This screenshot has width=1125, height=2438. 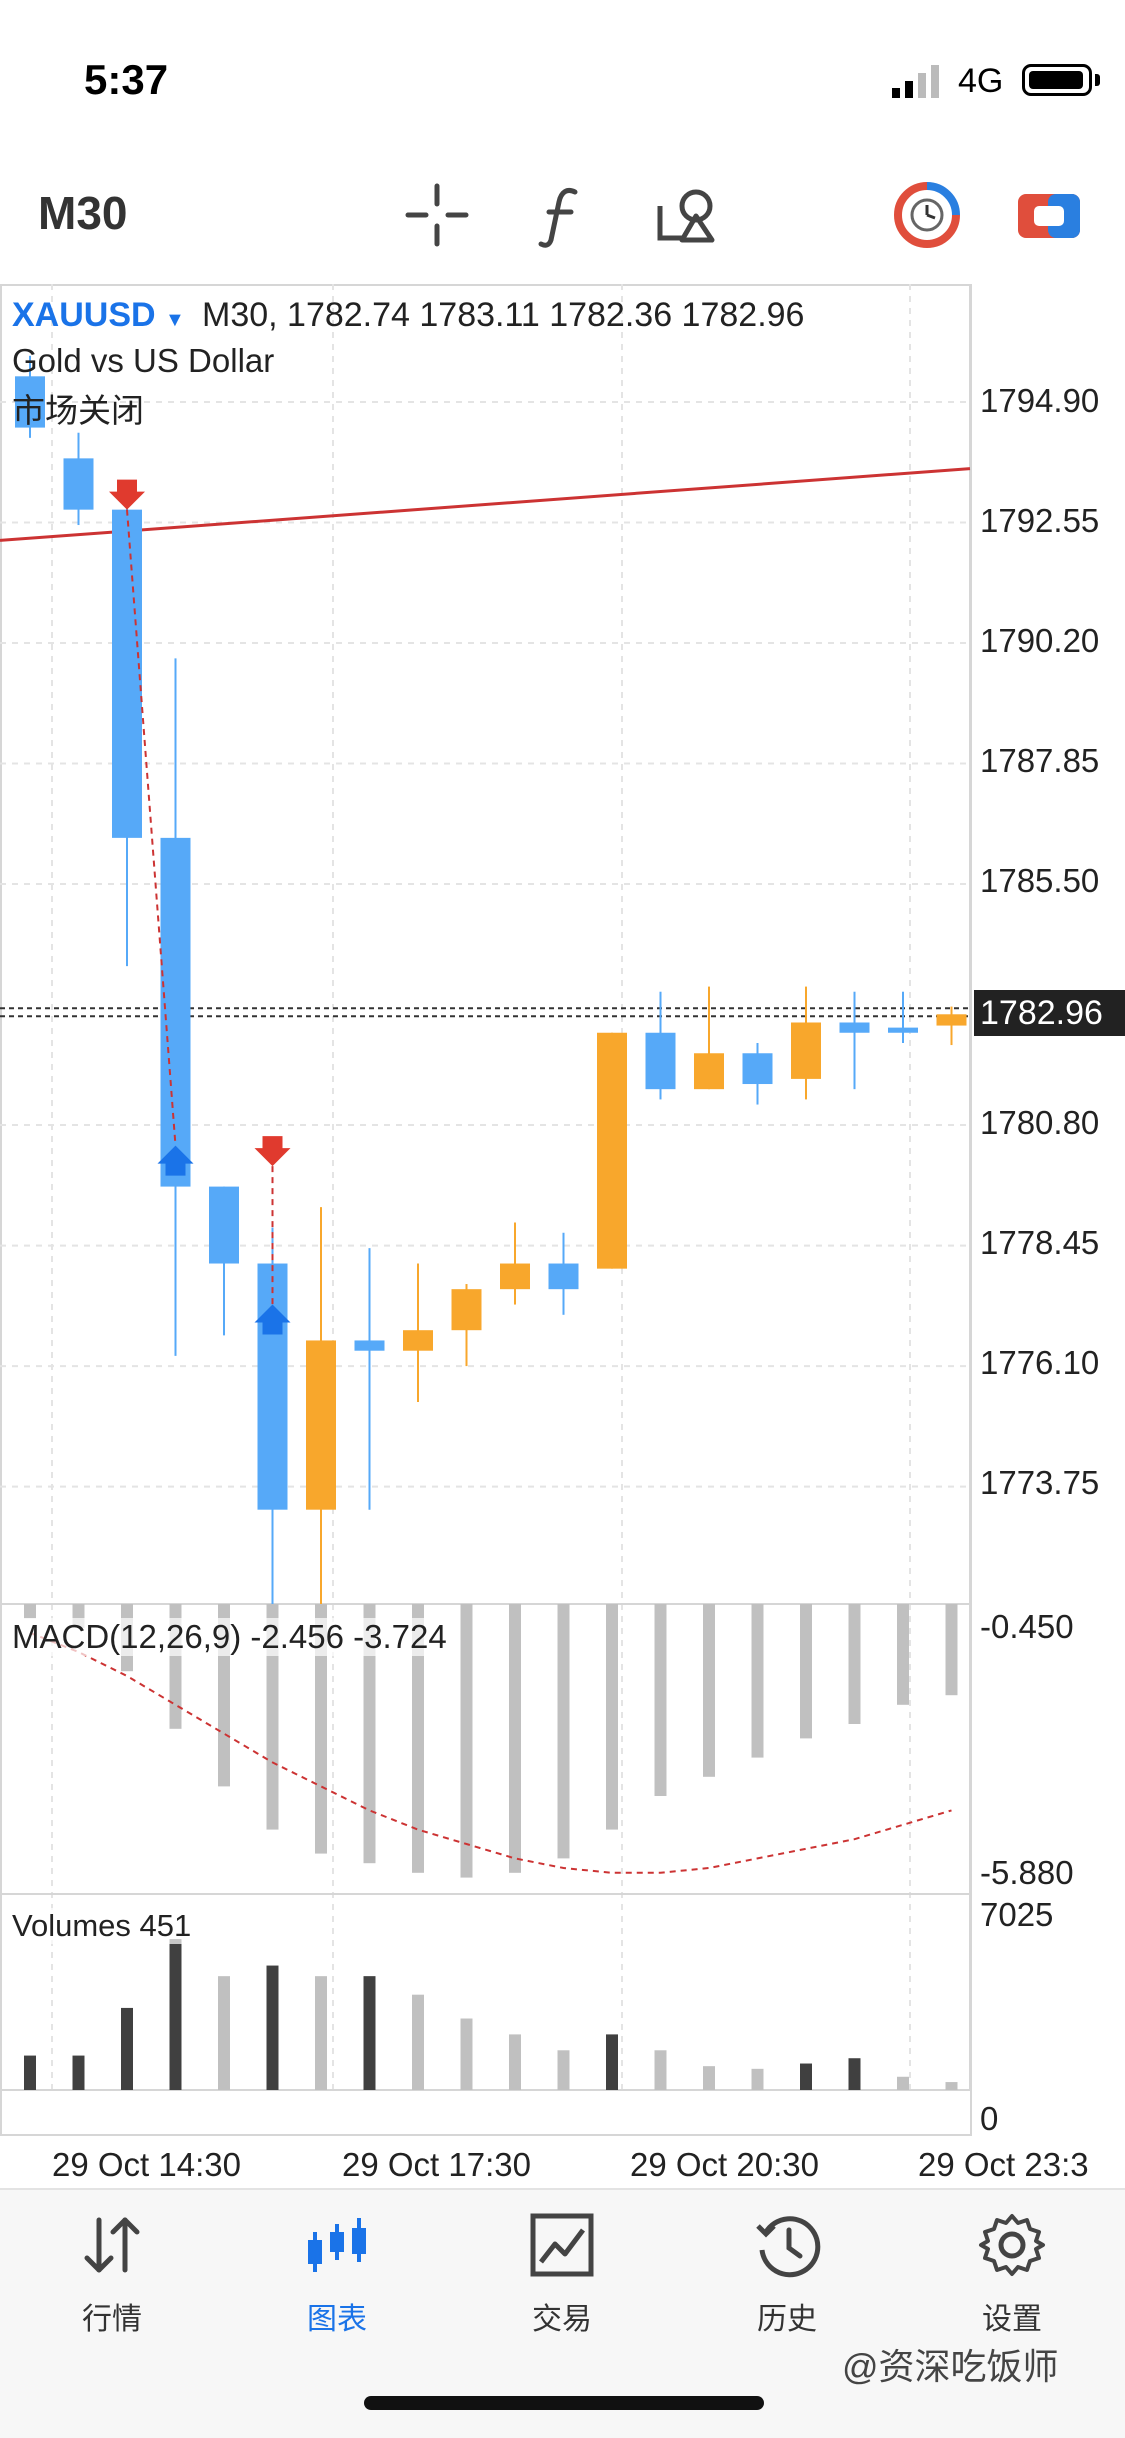 I want to click on network-label: 4G, so click(x=981, y=81).